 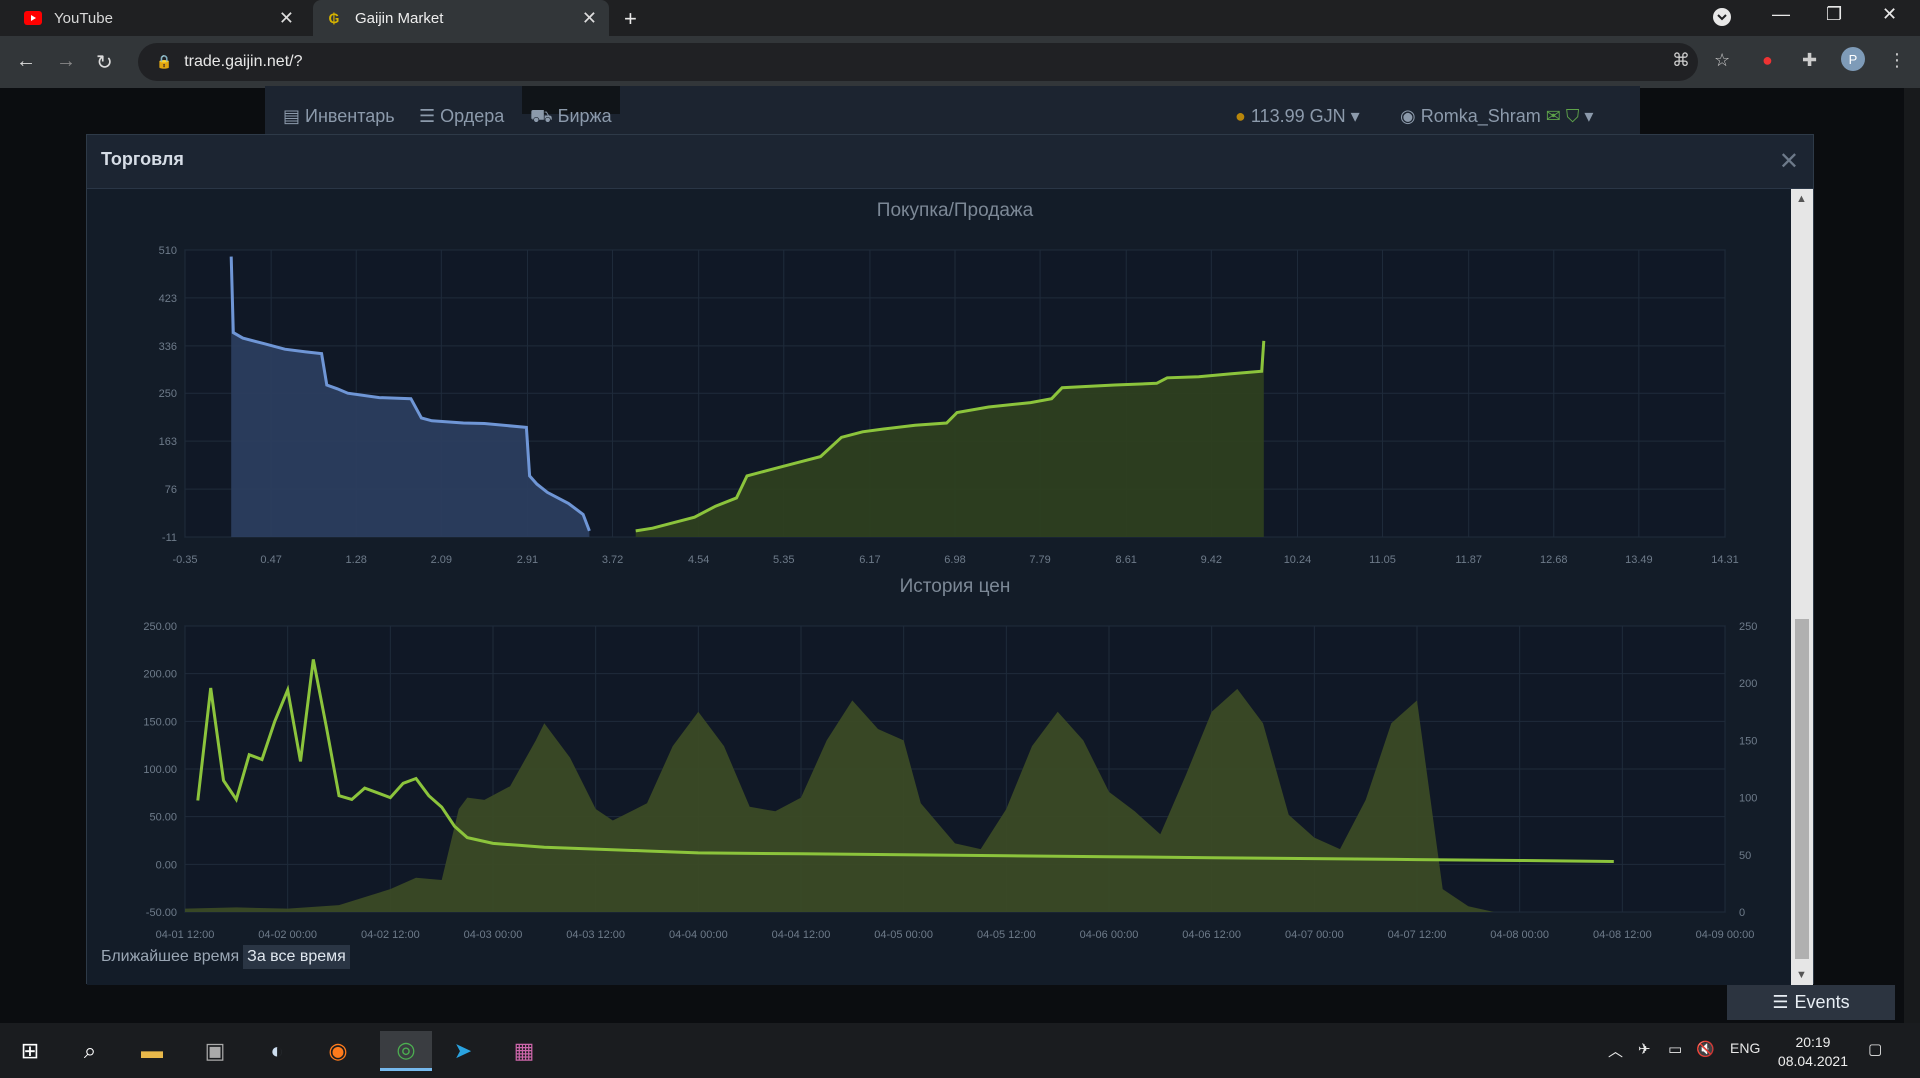 What do you see at coordinates (1722, 19) in the screenshot?
I see `profile-menu-icon` at bounding box center [1722, 19].